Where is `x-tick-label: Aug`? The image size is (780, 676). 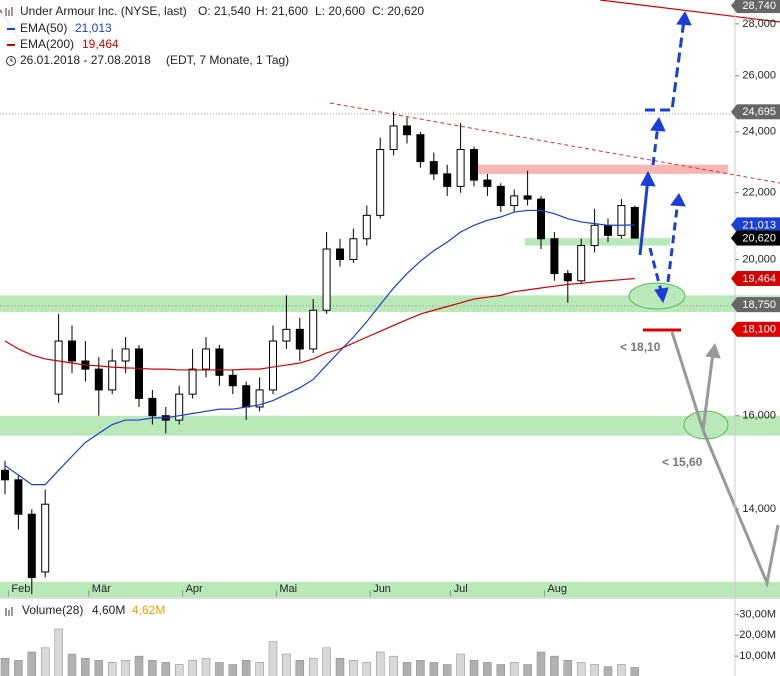
x-tick-label: Aug is located at coordinates (557, 589).